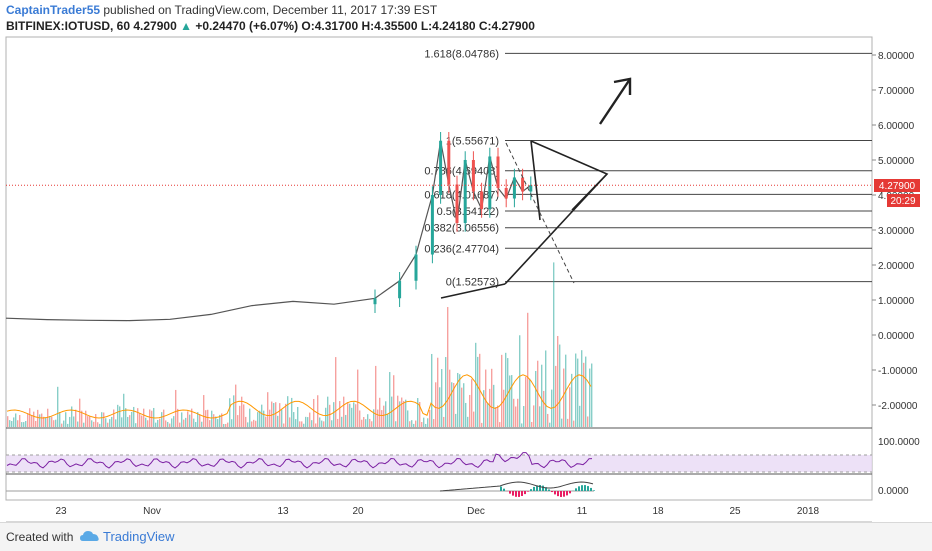 The width and height of the screenshot is (932, 551). I want to click on fib-label: 1.618(8.04786), so click(461, 54).